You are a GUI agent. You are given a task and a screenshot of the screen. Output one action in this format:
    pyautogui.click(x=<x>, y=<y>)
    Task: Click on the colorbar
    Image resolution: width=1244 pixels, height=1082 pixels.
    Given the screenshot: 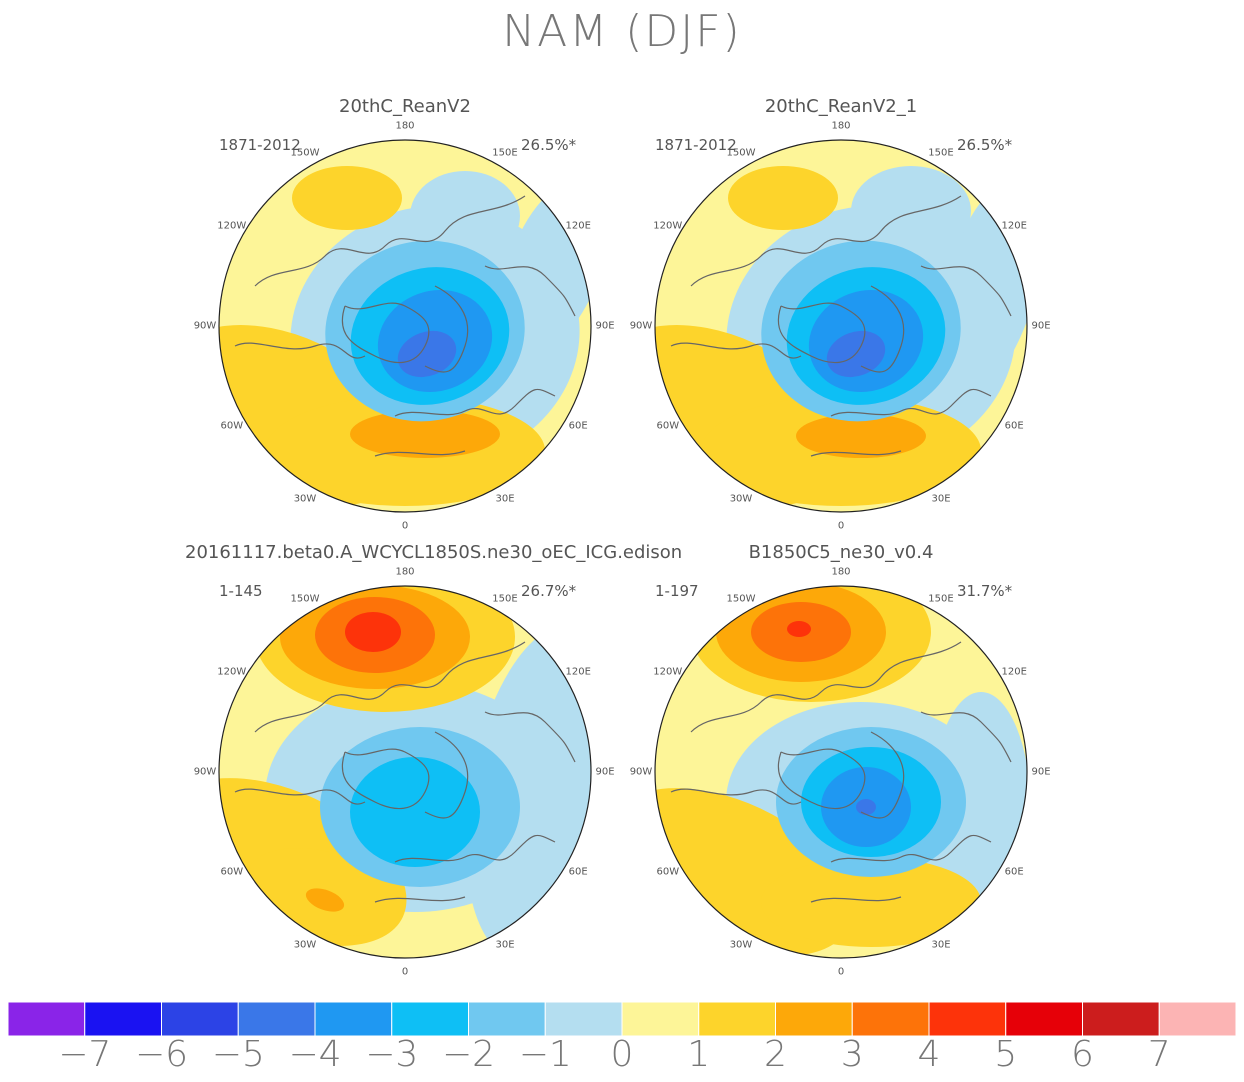 What is the action you would take?
    pyautogui.click(x=622, y=1019)
    